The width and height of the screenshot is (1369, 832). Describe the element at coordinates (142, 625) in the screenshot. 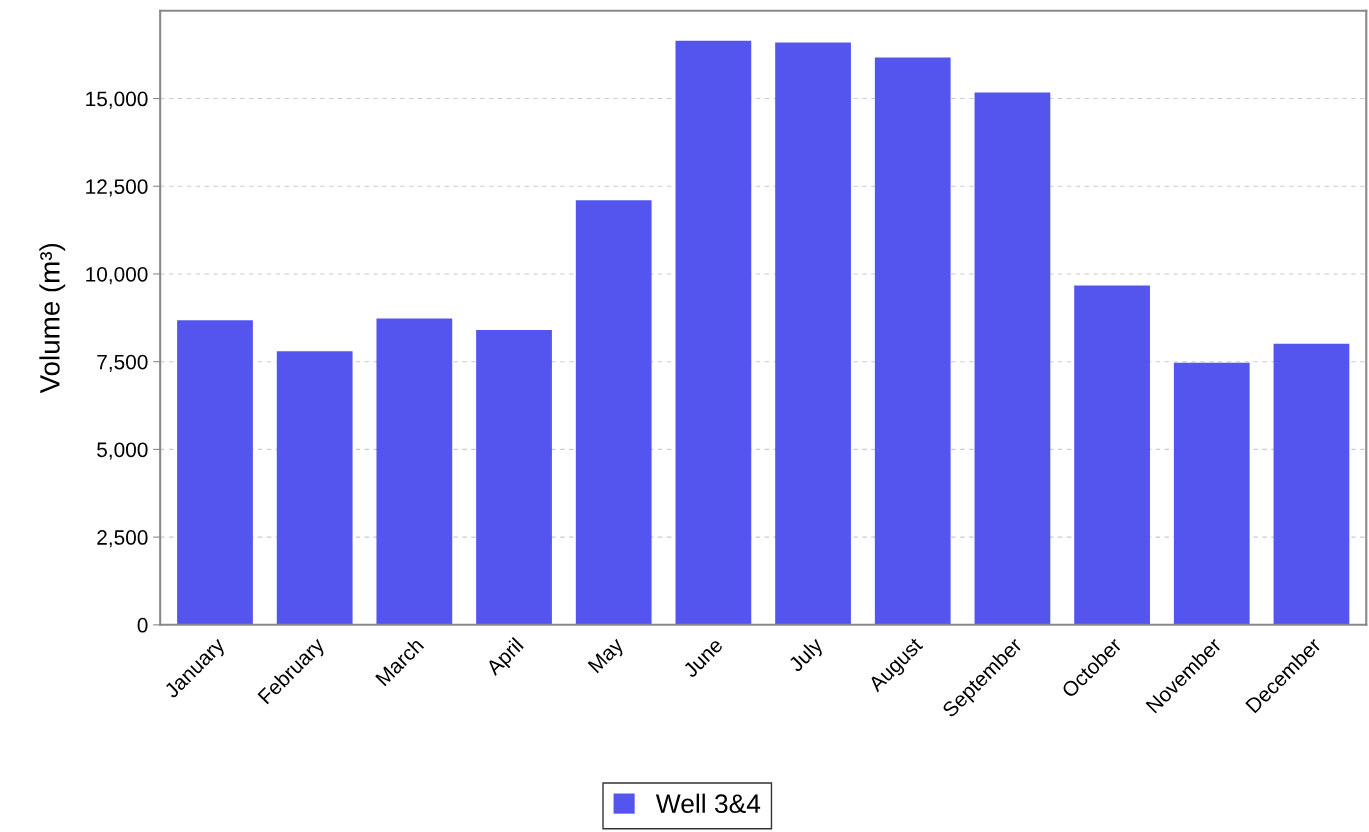

I see `y-tick-label: 0` at that location.